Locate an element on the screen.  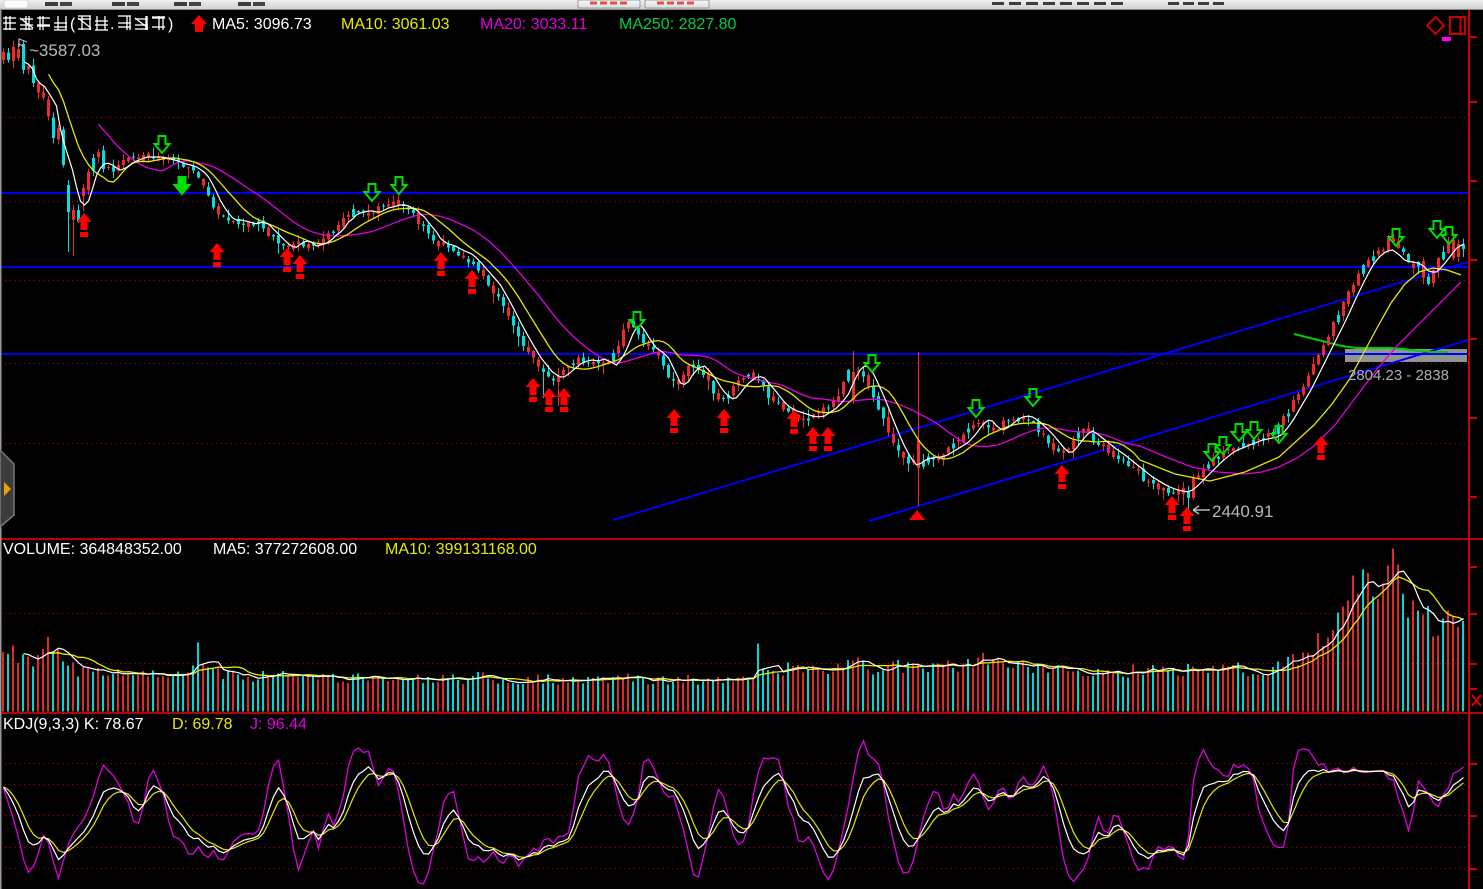
svg-text: ~3587.03 is located at coordinates (64, 50).